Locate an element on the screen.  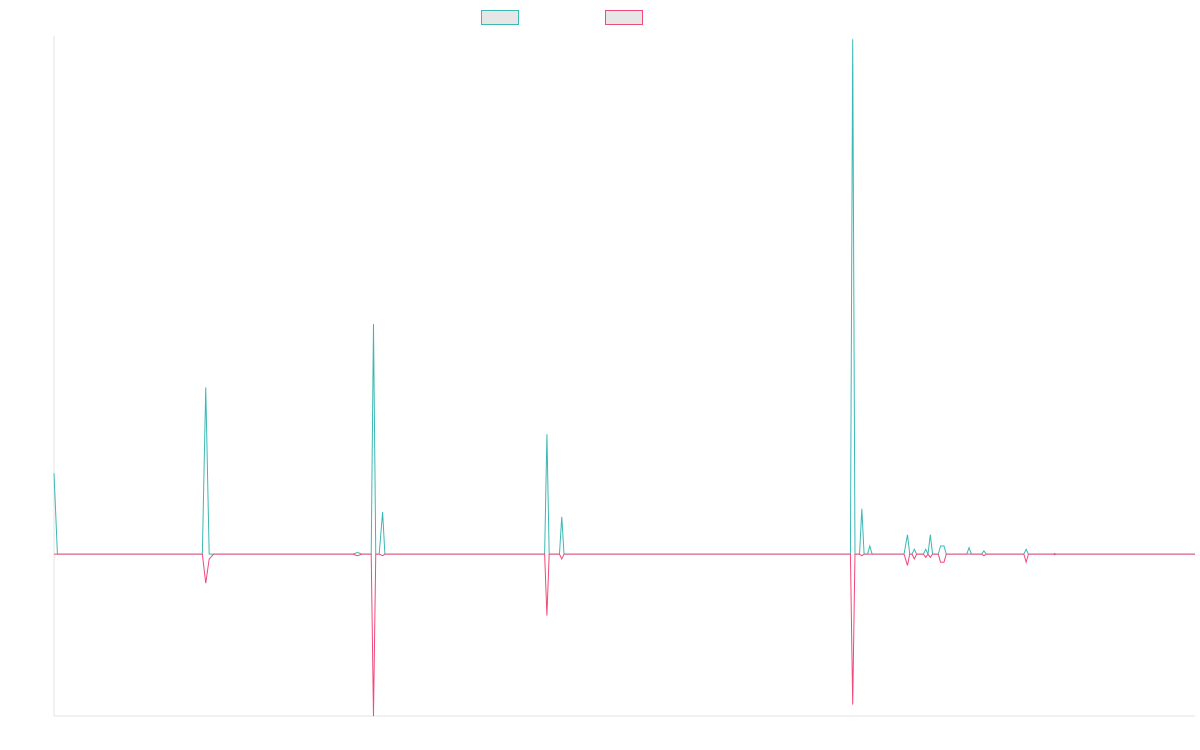
legend-swatch-negative is located at coordinates (624, 17).